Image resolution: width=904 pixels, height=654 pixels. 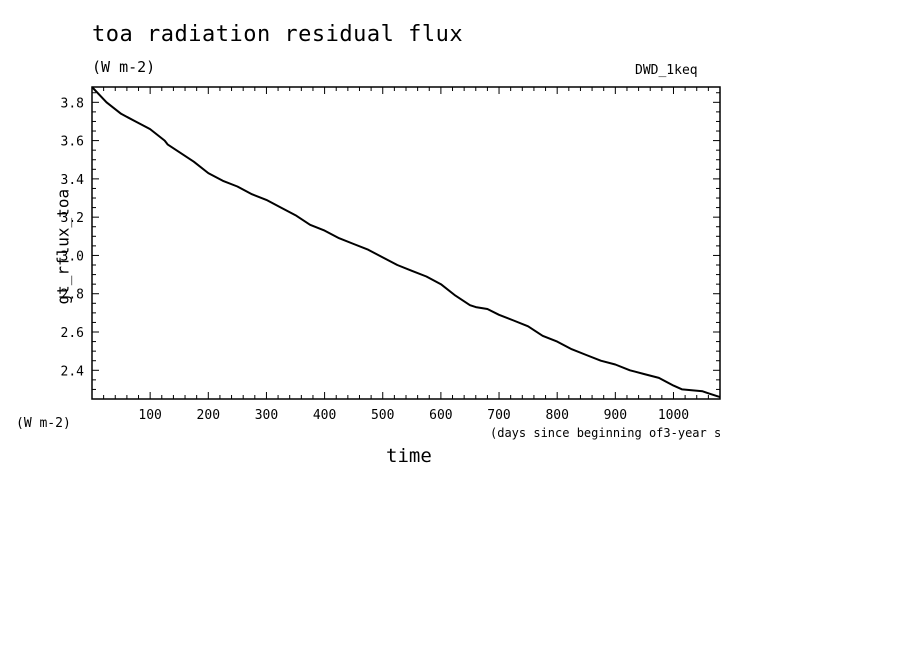 I want to click on dataset-label: DWD_1keq, so click(x=666, y=70).